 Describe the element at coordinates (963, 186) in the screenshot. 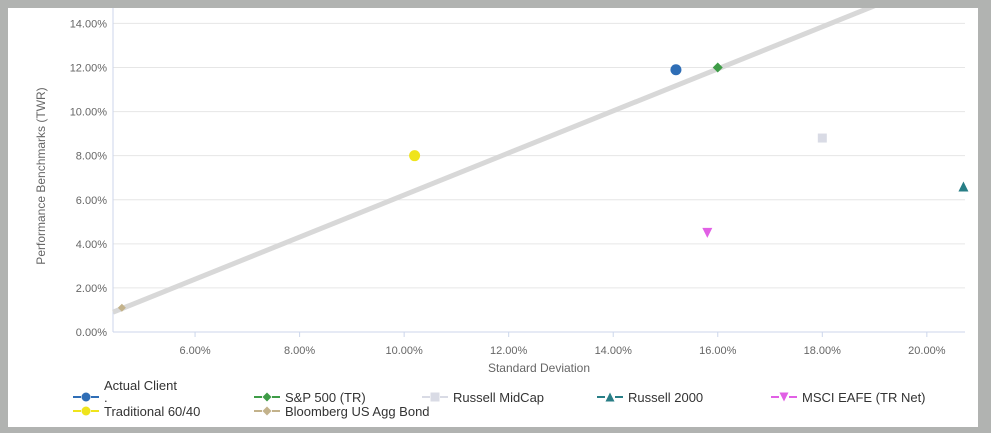

I see `data-point-russell-2000` at that location.